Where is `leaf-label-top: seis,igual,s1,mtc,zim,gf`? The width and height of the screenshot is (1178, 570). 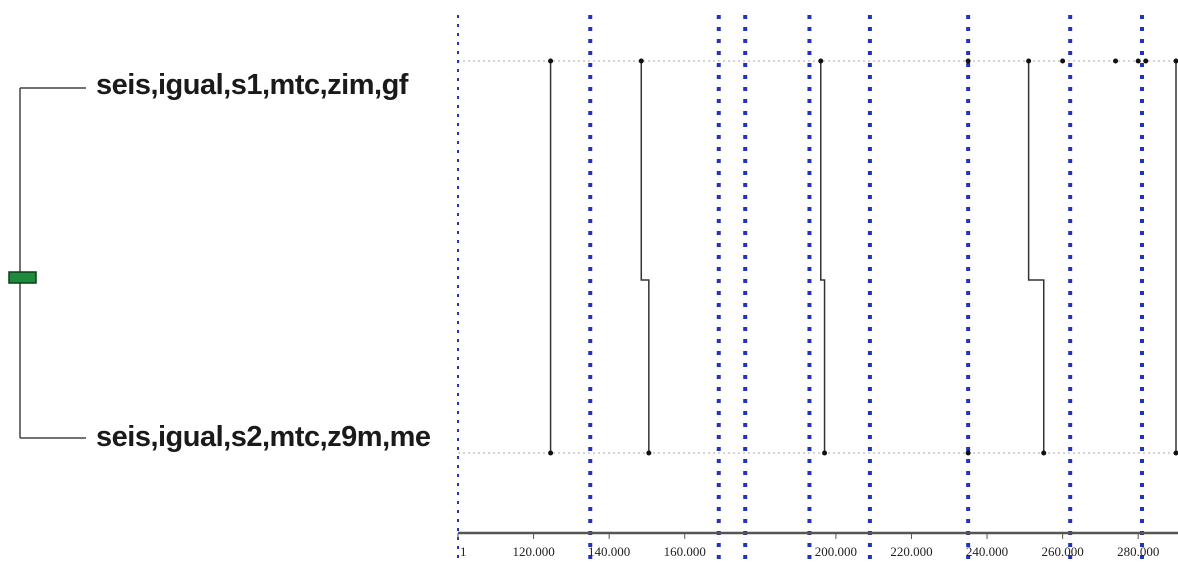
leaf-label-top: seis,igual,s1,mtc,zim,gf is located at coordinates (252, 85).